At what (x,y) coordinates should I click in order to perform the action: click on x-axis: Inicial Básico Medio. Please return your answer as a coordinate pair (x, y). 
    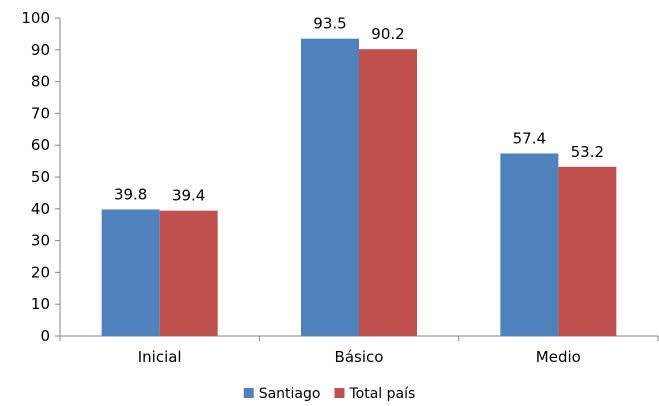
    Looking at the image, I should click on (359, 350).